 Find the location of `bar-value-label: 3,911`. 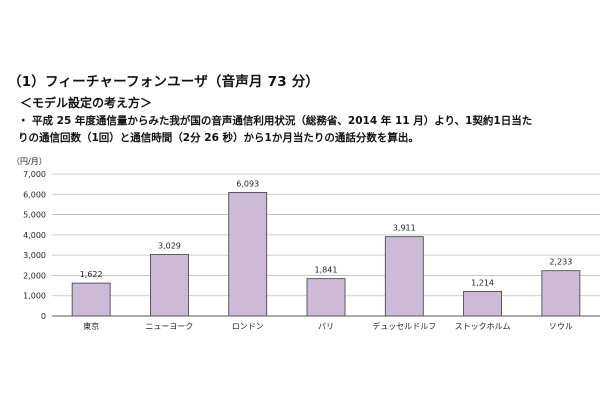

bar-value-label: 3,911 is located at coordinates (404, 228).